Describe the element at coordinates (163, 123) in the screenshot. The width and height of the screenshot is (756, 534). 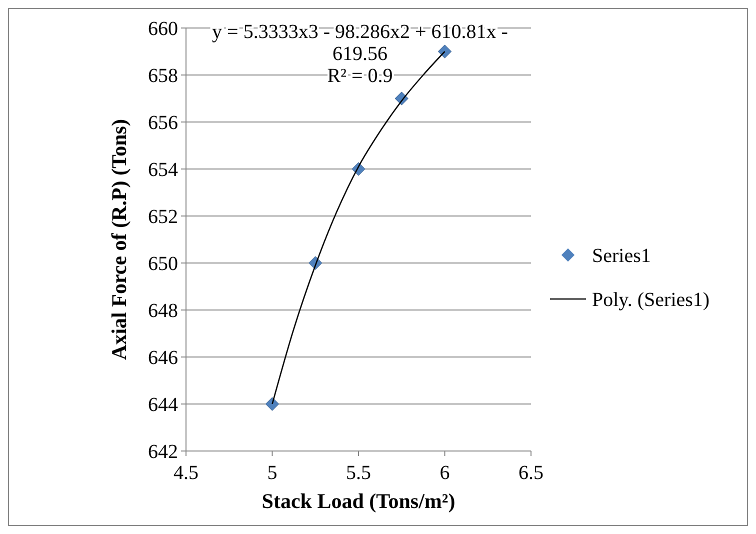
I see `y-tick-label: 656` at that location.